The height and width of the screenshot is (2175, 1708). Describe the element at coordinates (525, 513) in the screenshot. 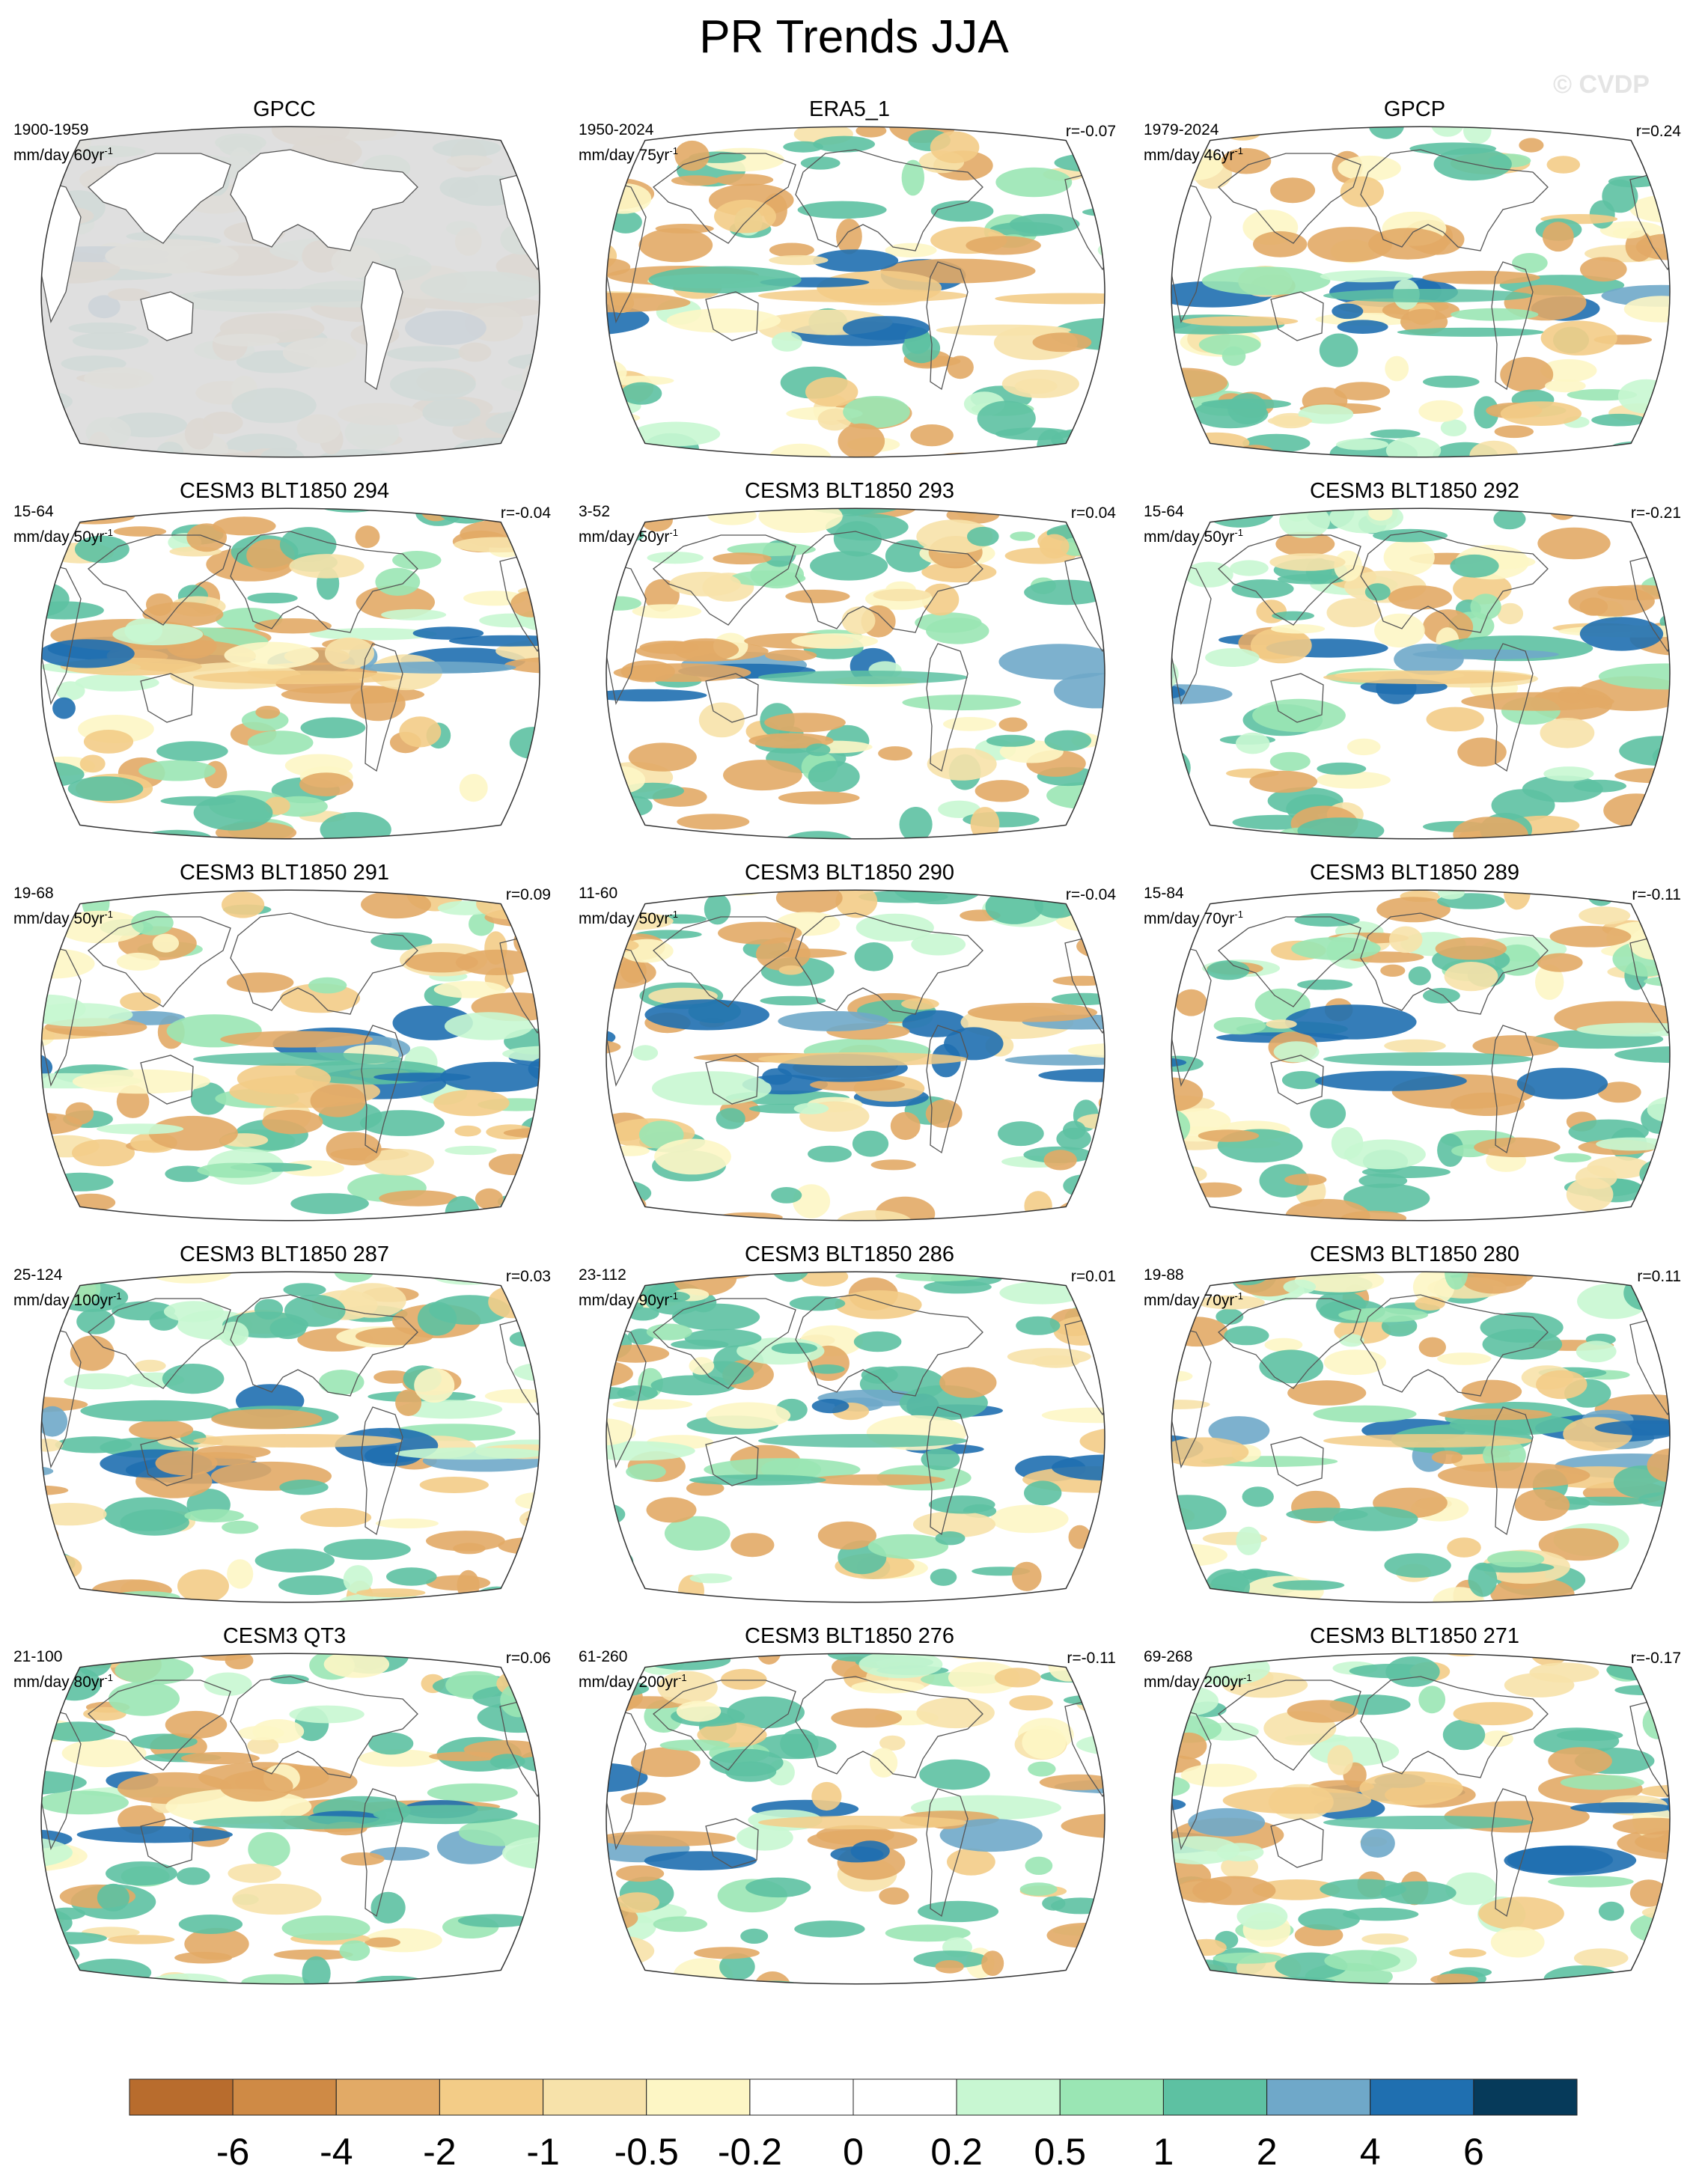

I see `pattern-correlation: r=-0.04` at that location.